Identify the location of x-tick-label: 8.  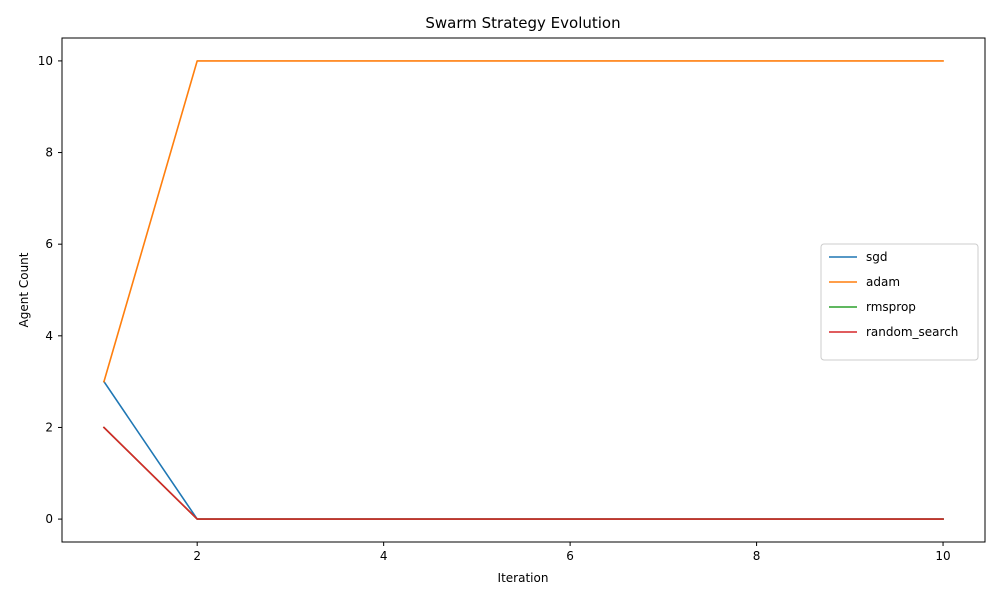
(757, 556).